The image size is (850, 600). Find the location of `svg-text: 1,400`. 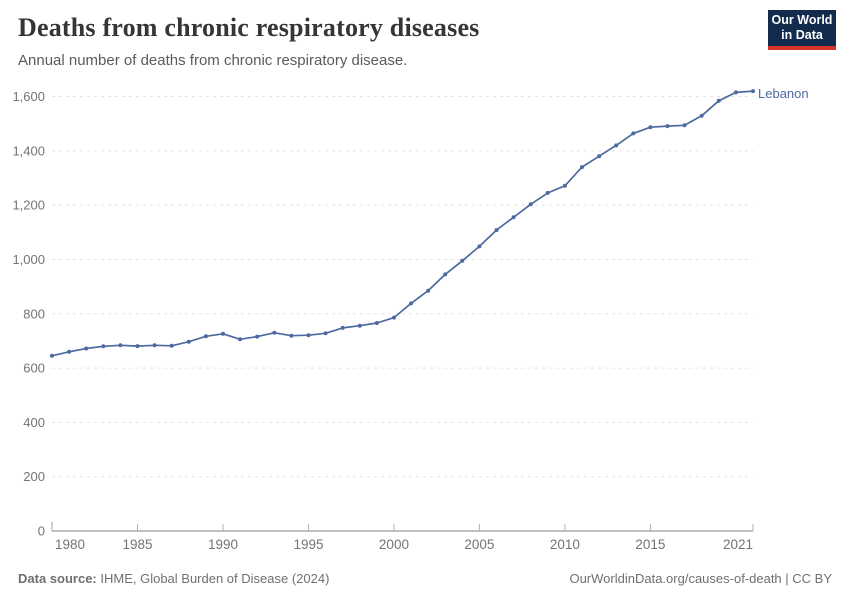

svg-text: 1,400 is located at coordinates (28, 150).